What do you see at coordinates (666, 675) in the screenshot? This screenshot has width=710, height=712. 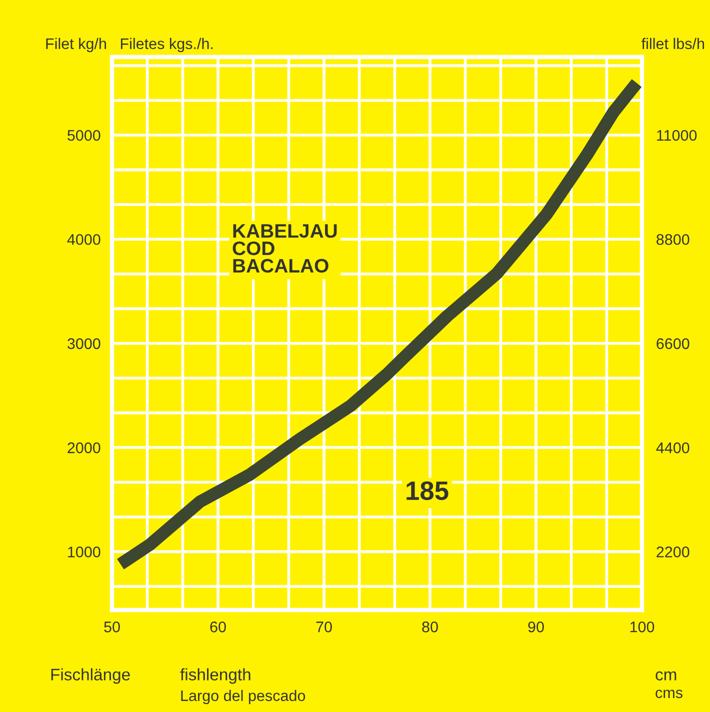 I see `text: cm` at bounding box center [666, 675].